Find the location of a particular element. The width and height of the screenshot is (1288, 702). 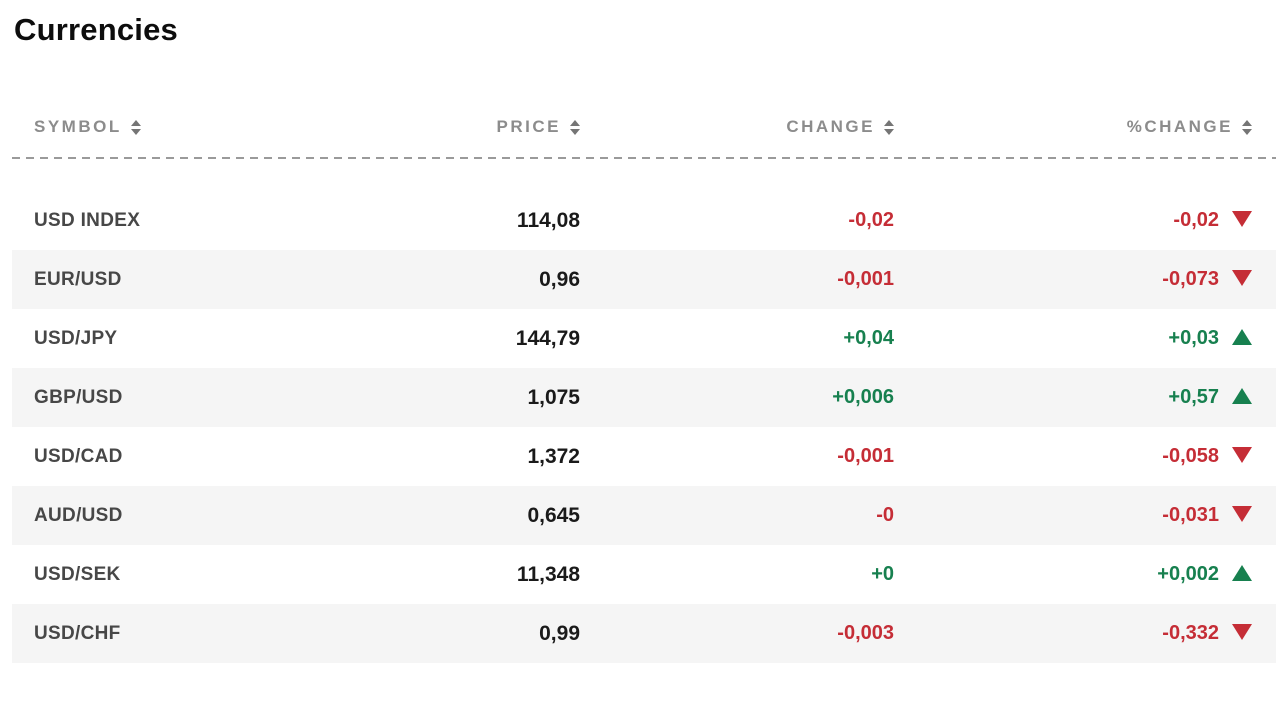

change-value: +0,04 is located at coordinates (868, 338).